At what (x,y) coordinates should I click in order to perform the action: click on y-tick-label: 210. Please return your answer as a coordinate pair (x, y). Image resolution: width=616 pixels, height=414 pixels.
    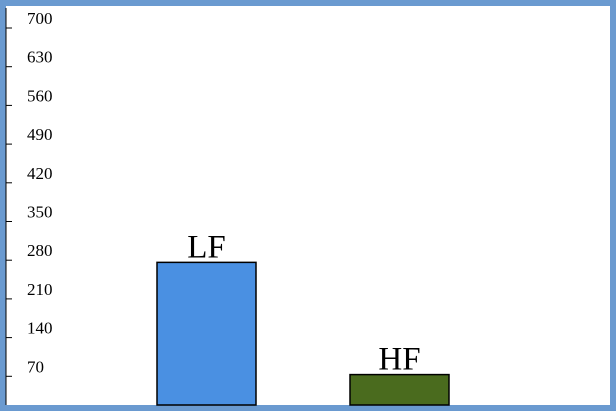
    Looking at the image, I should click on (40, 289).